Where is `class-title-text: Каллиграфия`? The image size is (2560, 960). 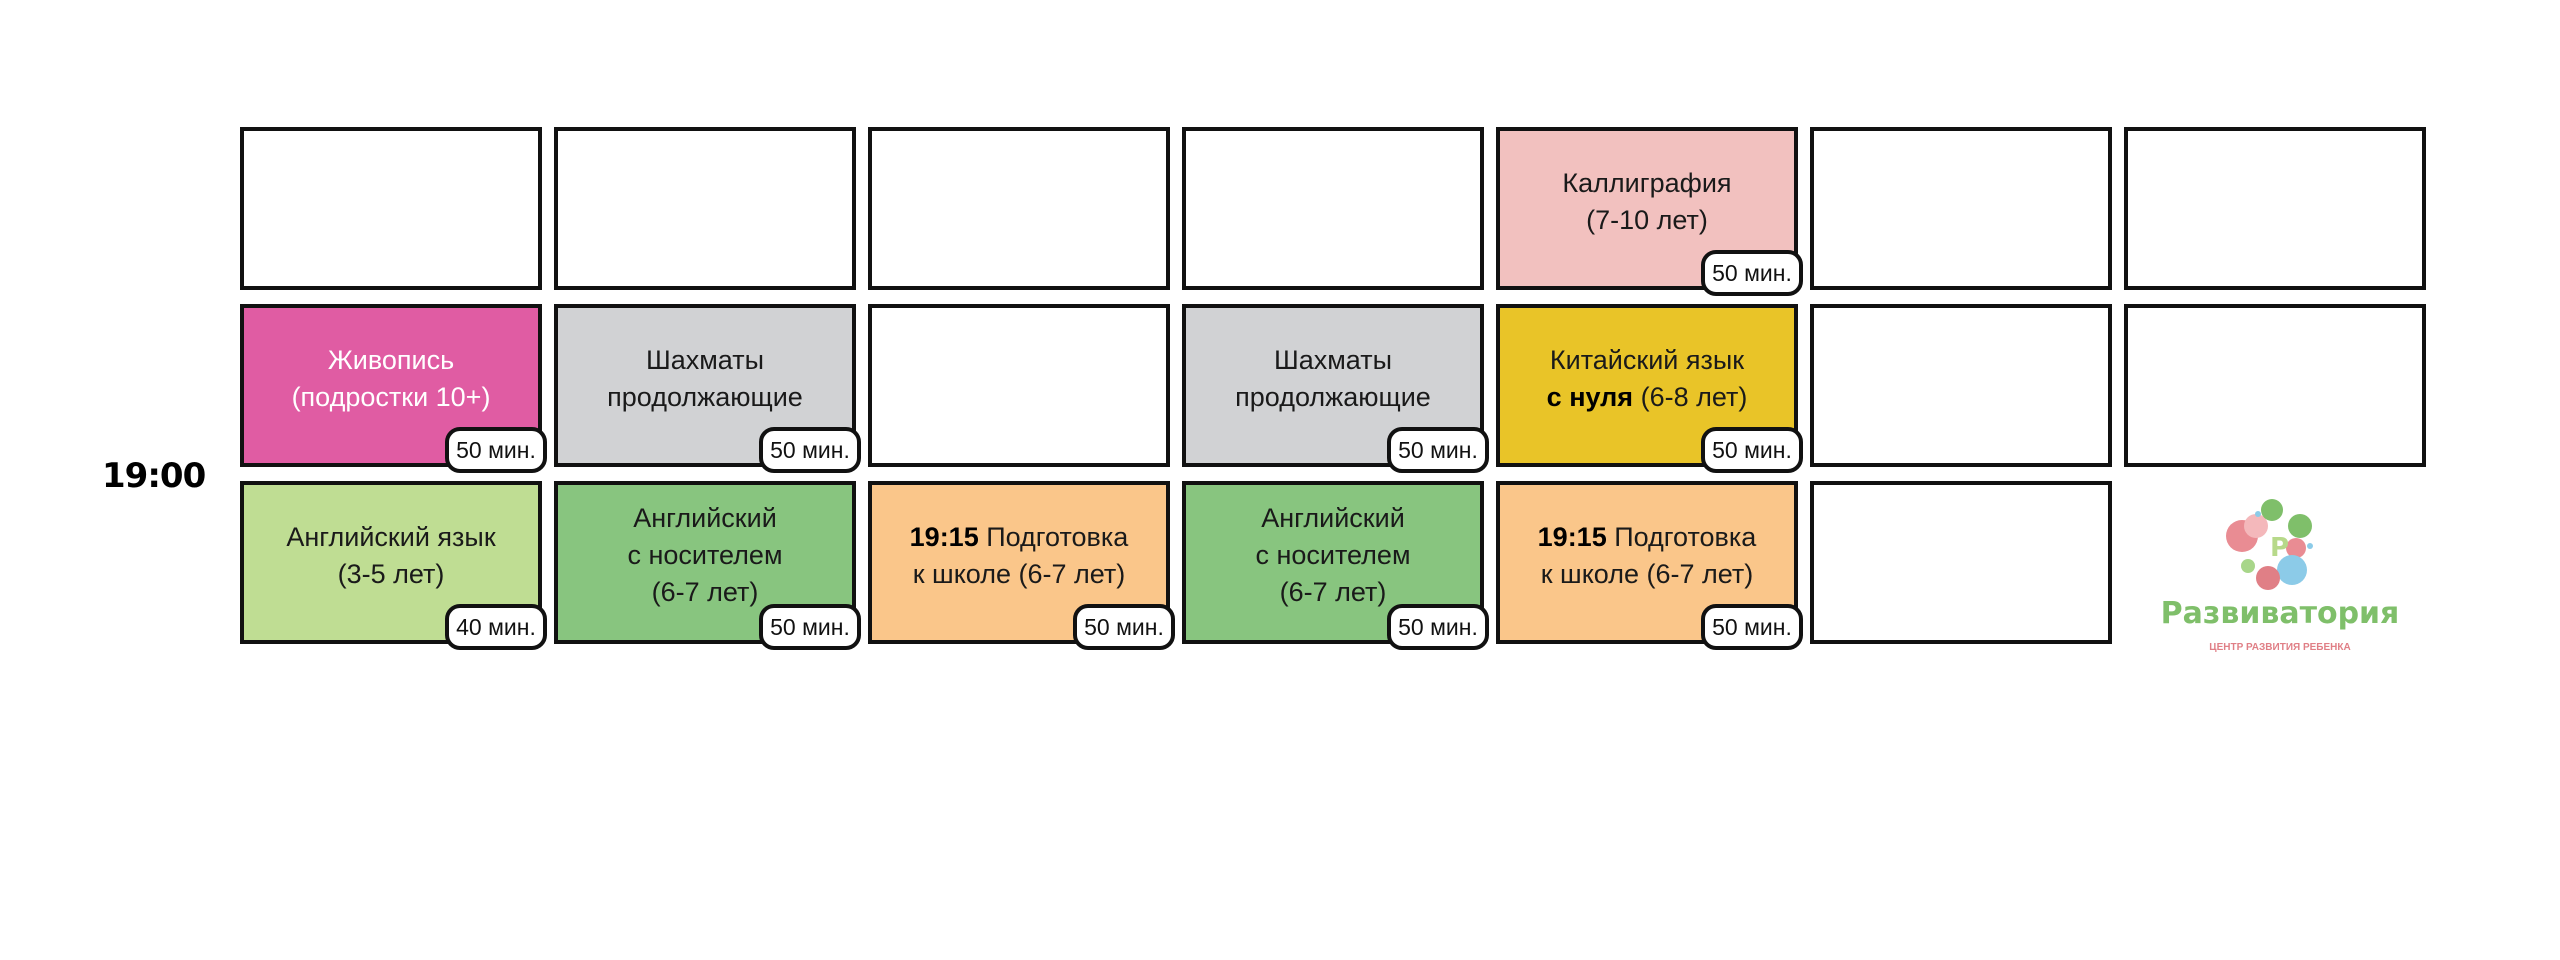 class-title-text: Каллиграфия is located at coordinates (1647, 182).